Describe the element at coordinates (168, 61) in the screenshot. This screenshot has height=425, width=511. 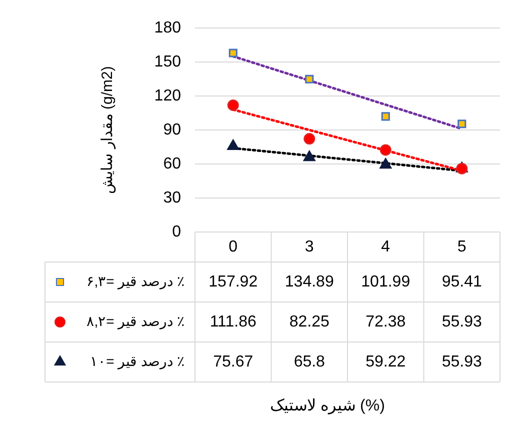
I see `y-tick-label: 150` at that location.